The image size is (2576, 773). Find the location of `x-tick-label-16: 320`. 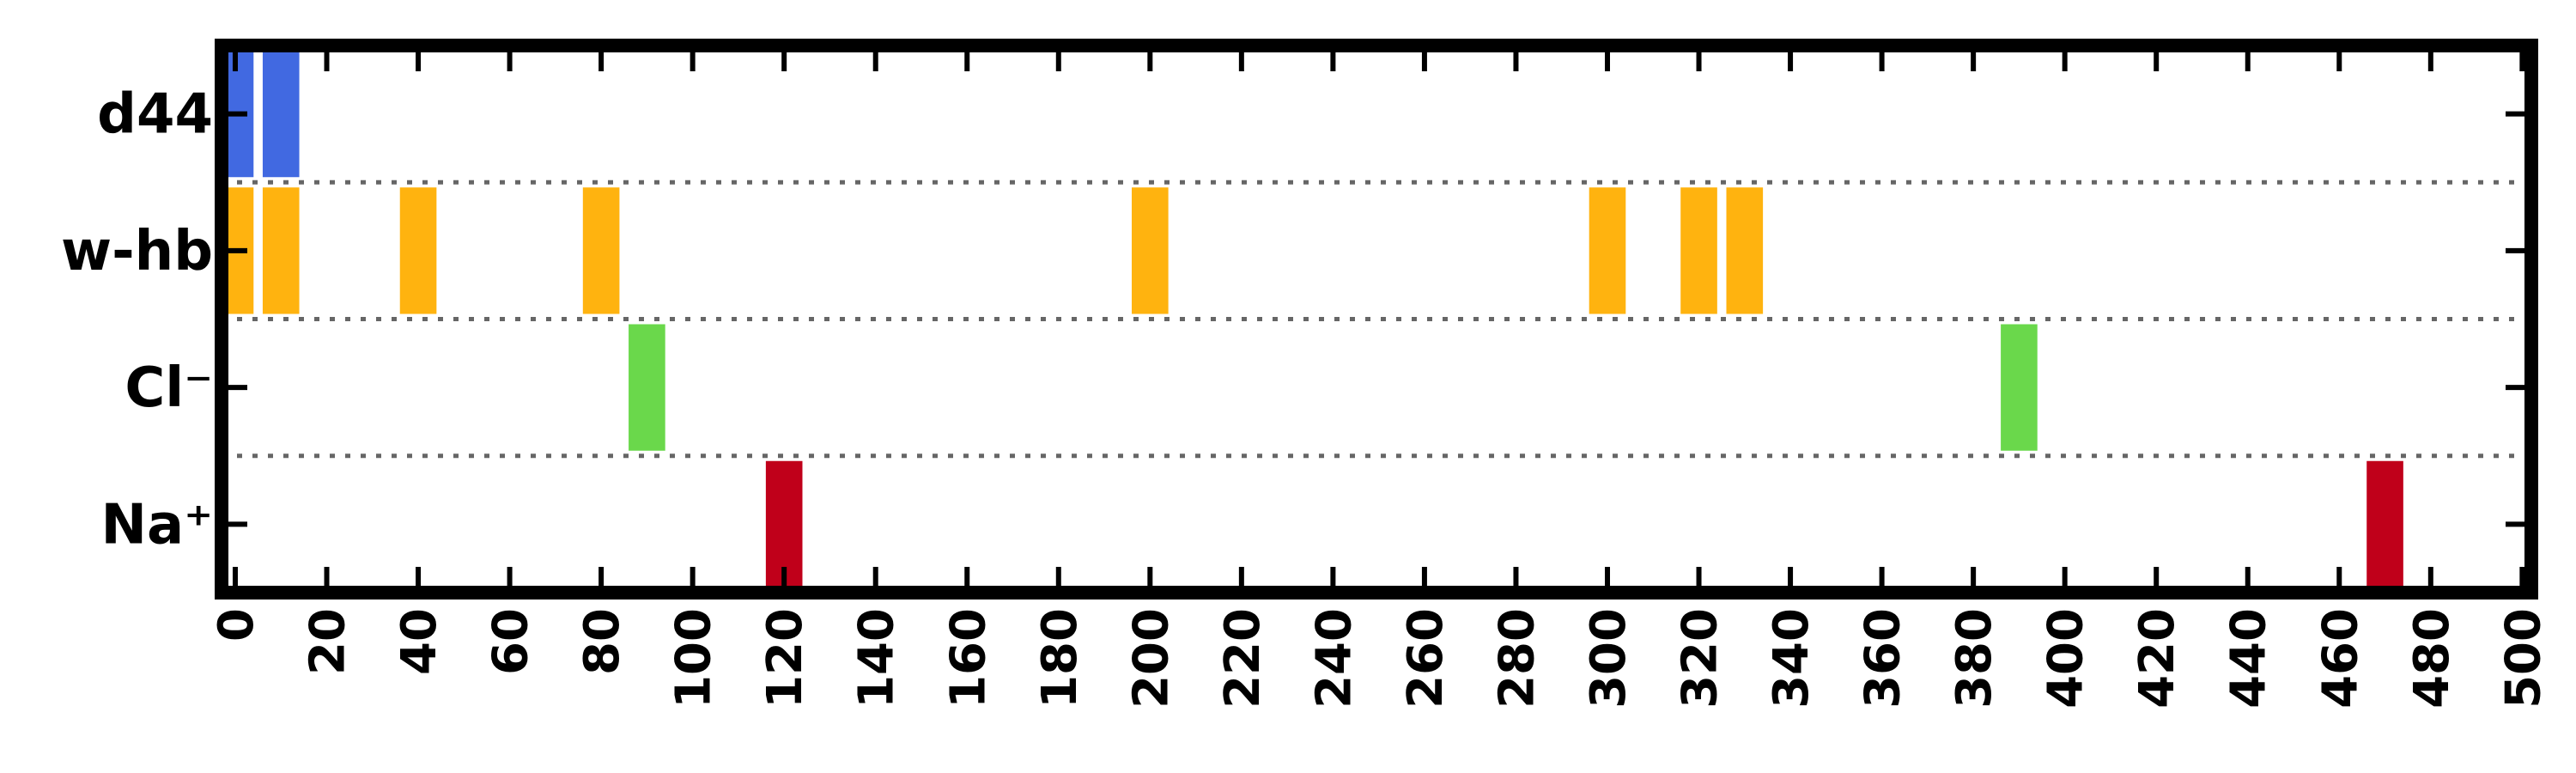

x-tick-label-16: 320 is located at coordinates (1700, 658).